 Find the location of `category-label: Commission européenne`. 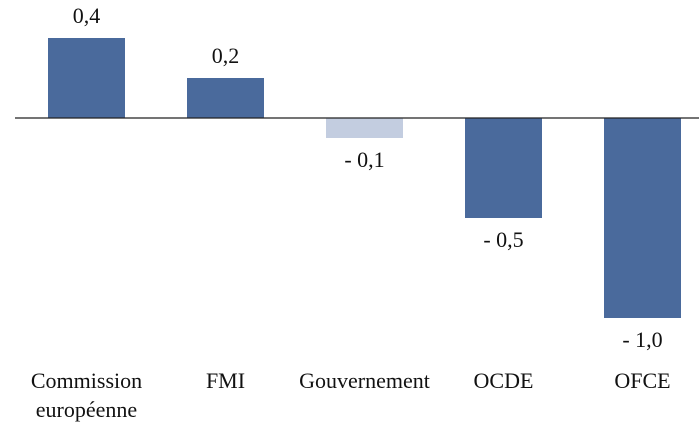

category-label: Commission européenne is located at coordinates (86, 395).